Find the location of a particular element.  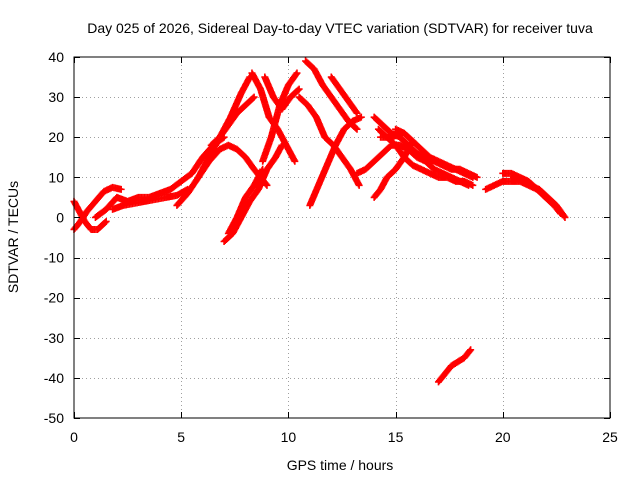

y-tick-label: -20 is located at coordinates (54, 298).